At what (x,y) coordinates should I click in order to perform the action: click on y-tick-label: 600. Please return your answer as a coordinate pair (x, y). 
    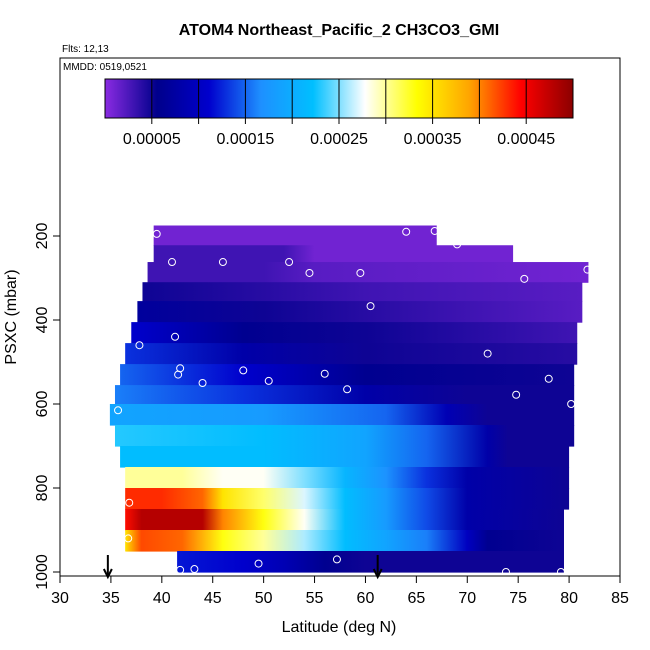
    Looking at the image, I should click on (42, 404).